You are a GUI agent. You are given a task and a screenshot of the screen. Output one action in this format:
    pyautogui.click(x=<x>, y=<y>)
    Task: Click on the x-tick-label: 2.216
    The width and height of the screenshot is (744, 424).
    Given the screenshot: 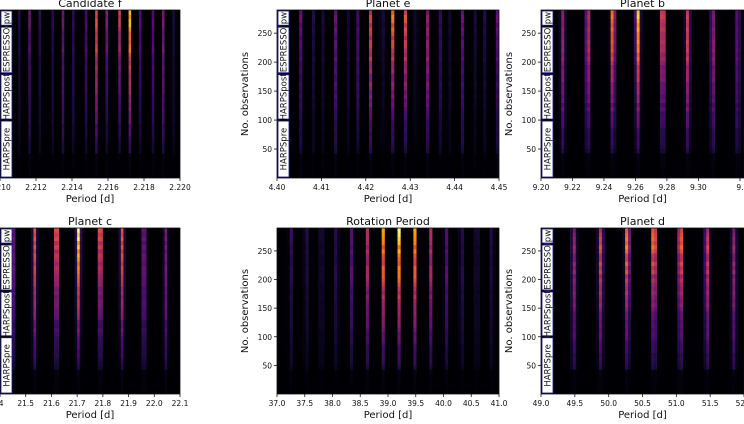 What is the action you would take?
    pyautogui.click(x=108, y=187)
    